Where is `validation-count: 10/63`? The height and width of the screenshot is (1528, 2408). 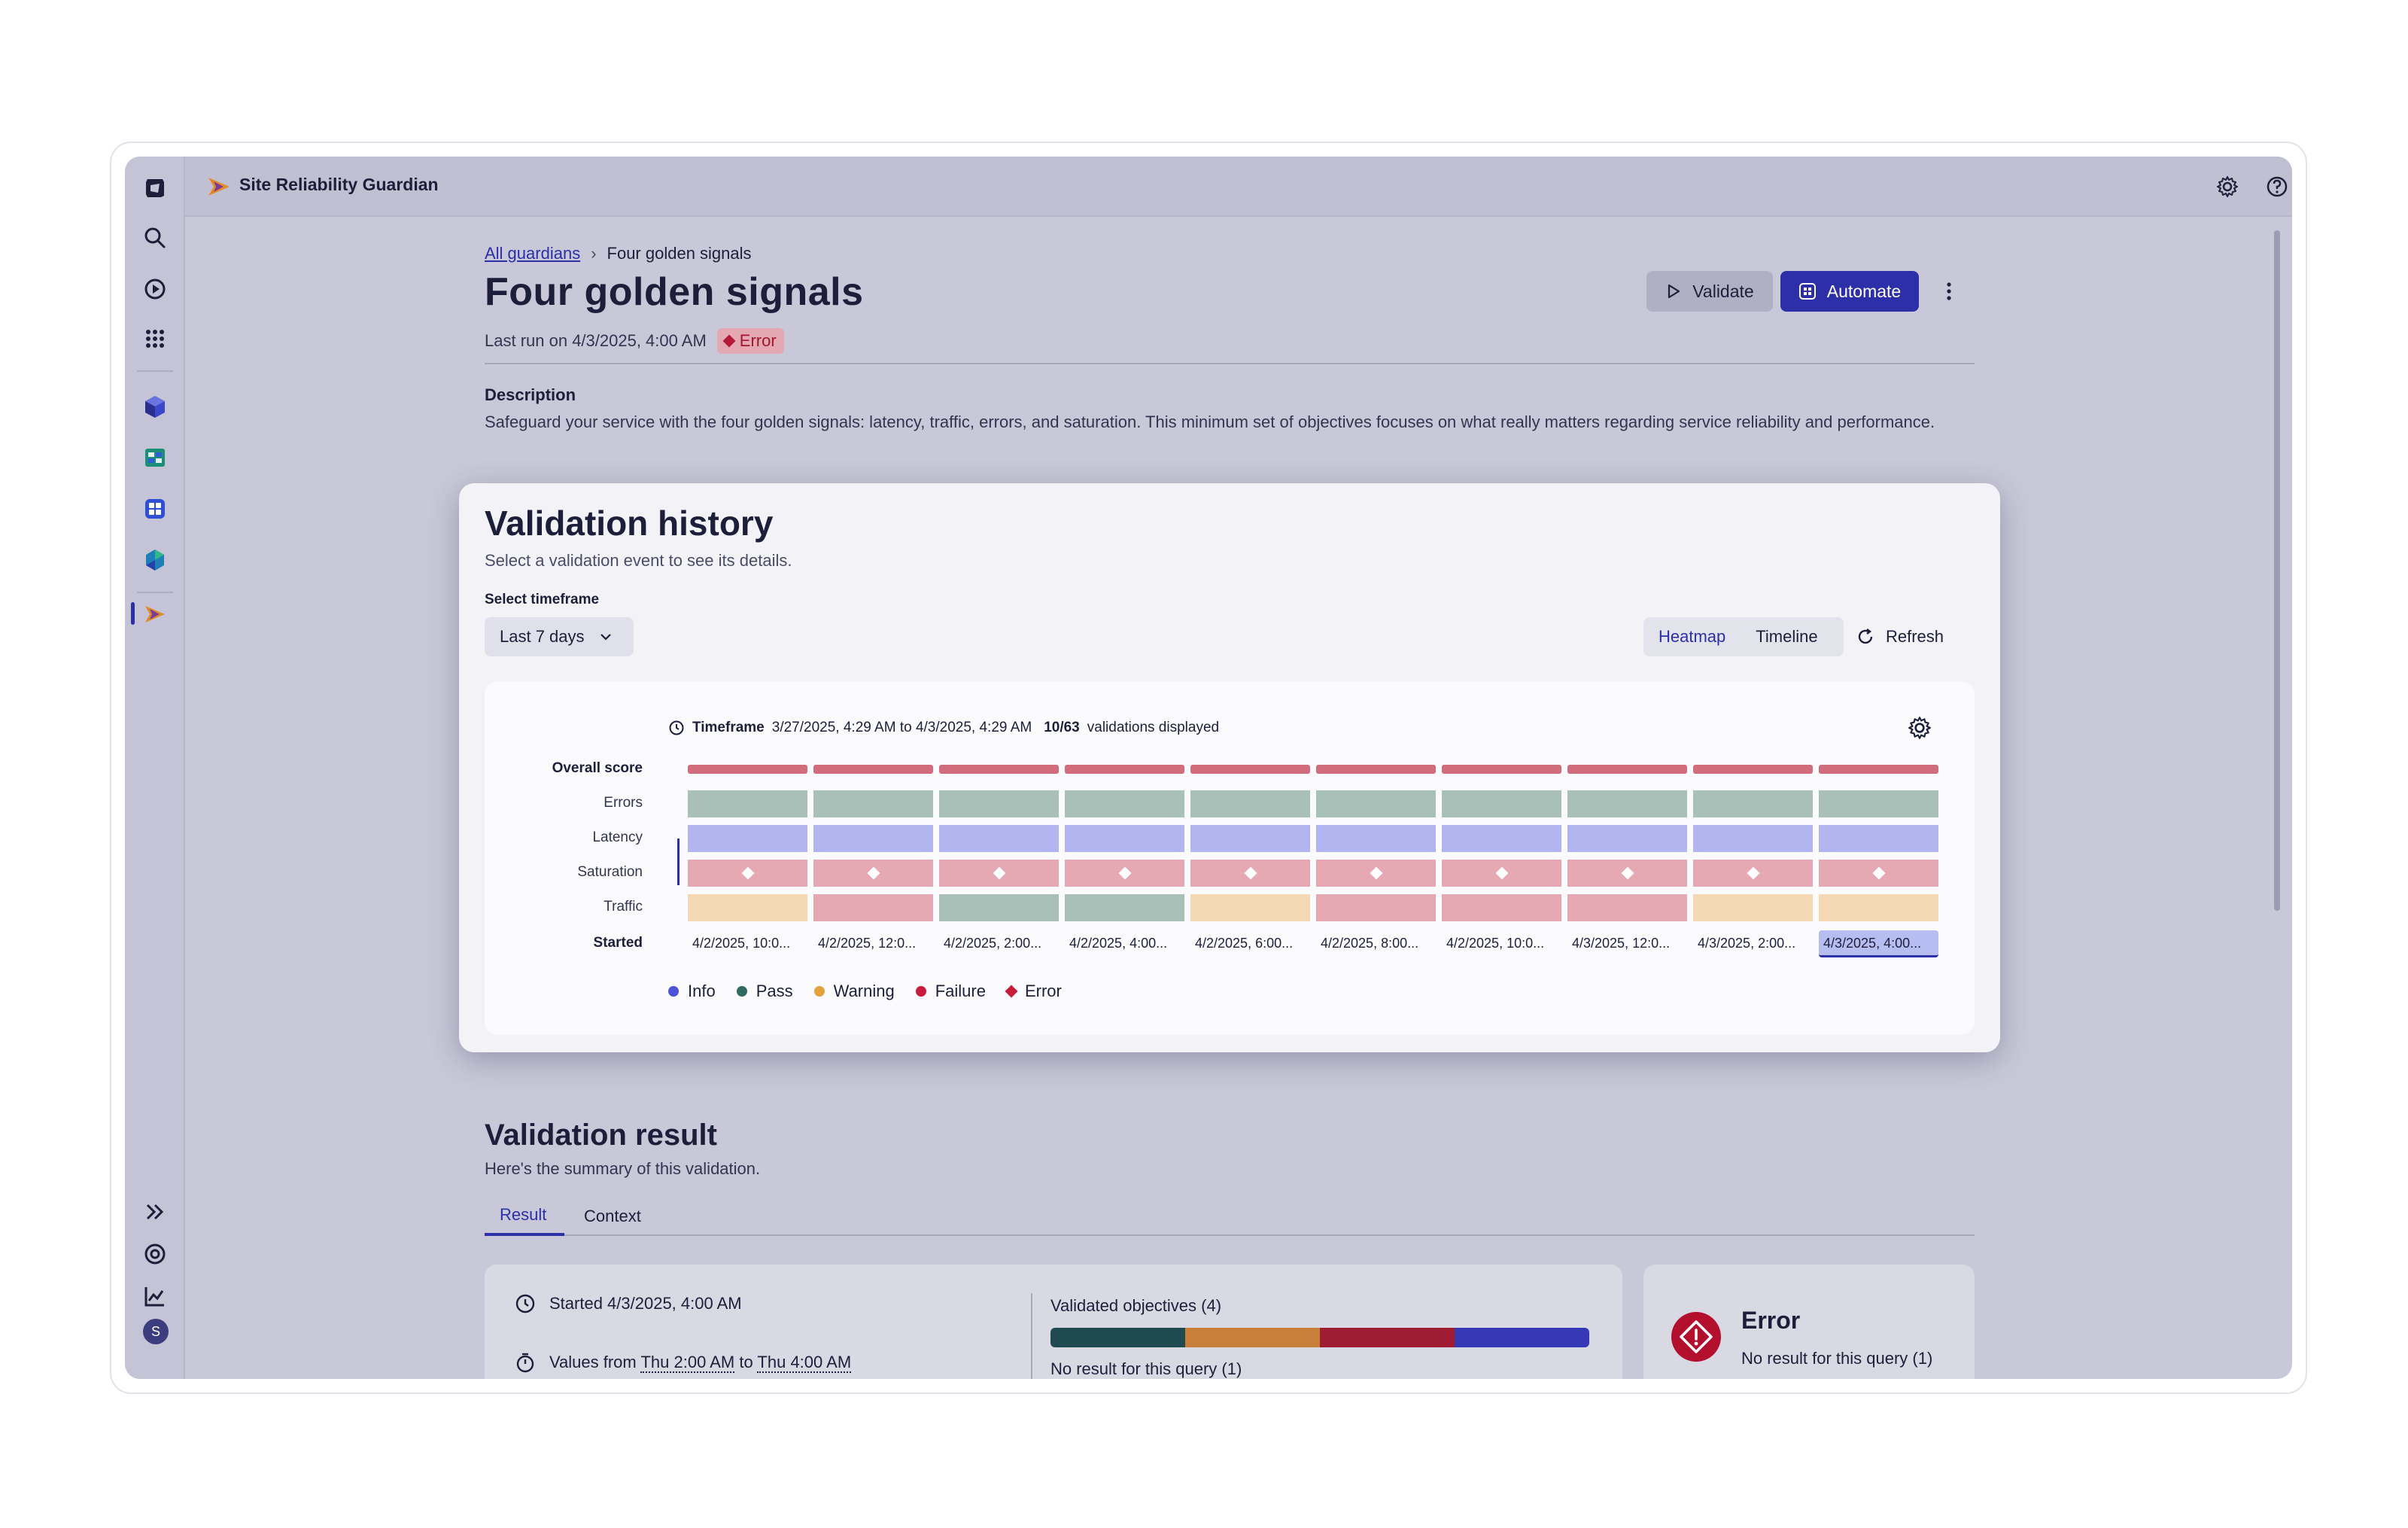 validation-count: 10/63 is located at coordinates (1062, 727).